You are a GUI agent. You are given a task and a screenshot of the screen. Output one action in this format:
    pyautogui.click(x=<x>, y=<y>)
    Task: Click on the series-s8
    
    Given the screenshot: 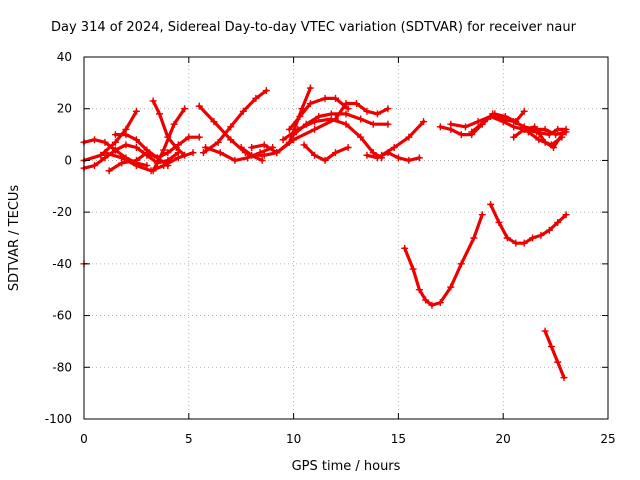 What is the action you would take?
    pyautogui.click(x=169, y=140)
    